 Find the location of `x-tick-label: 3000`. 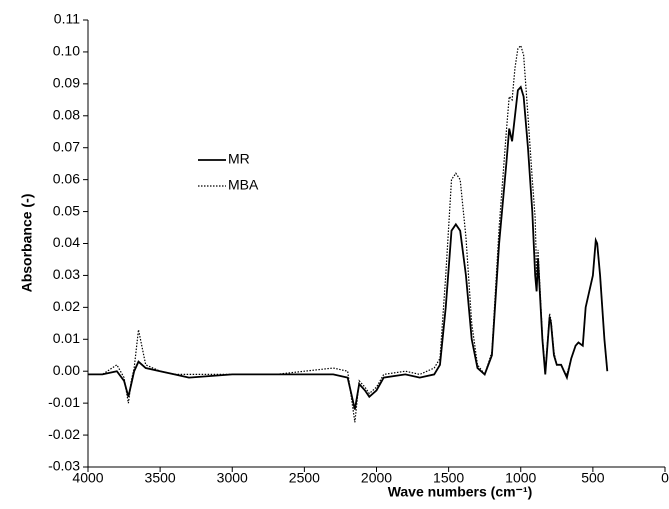

x-tick-label: 3000 is located at coordinates (232, 478).